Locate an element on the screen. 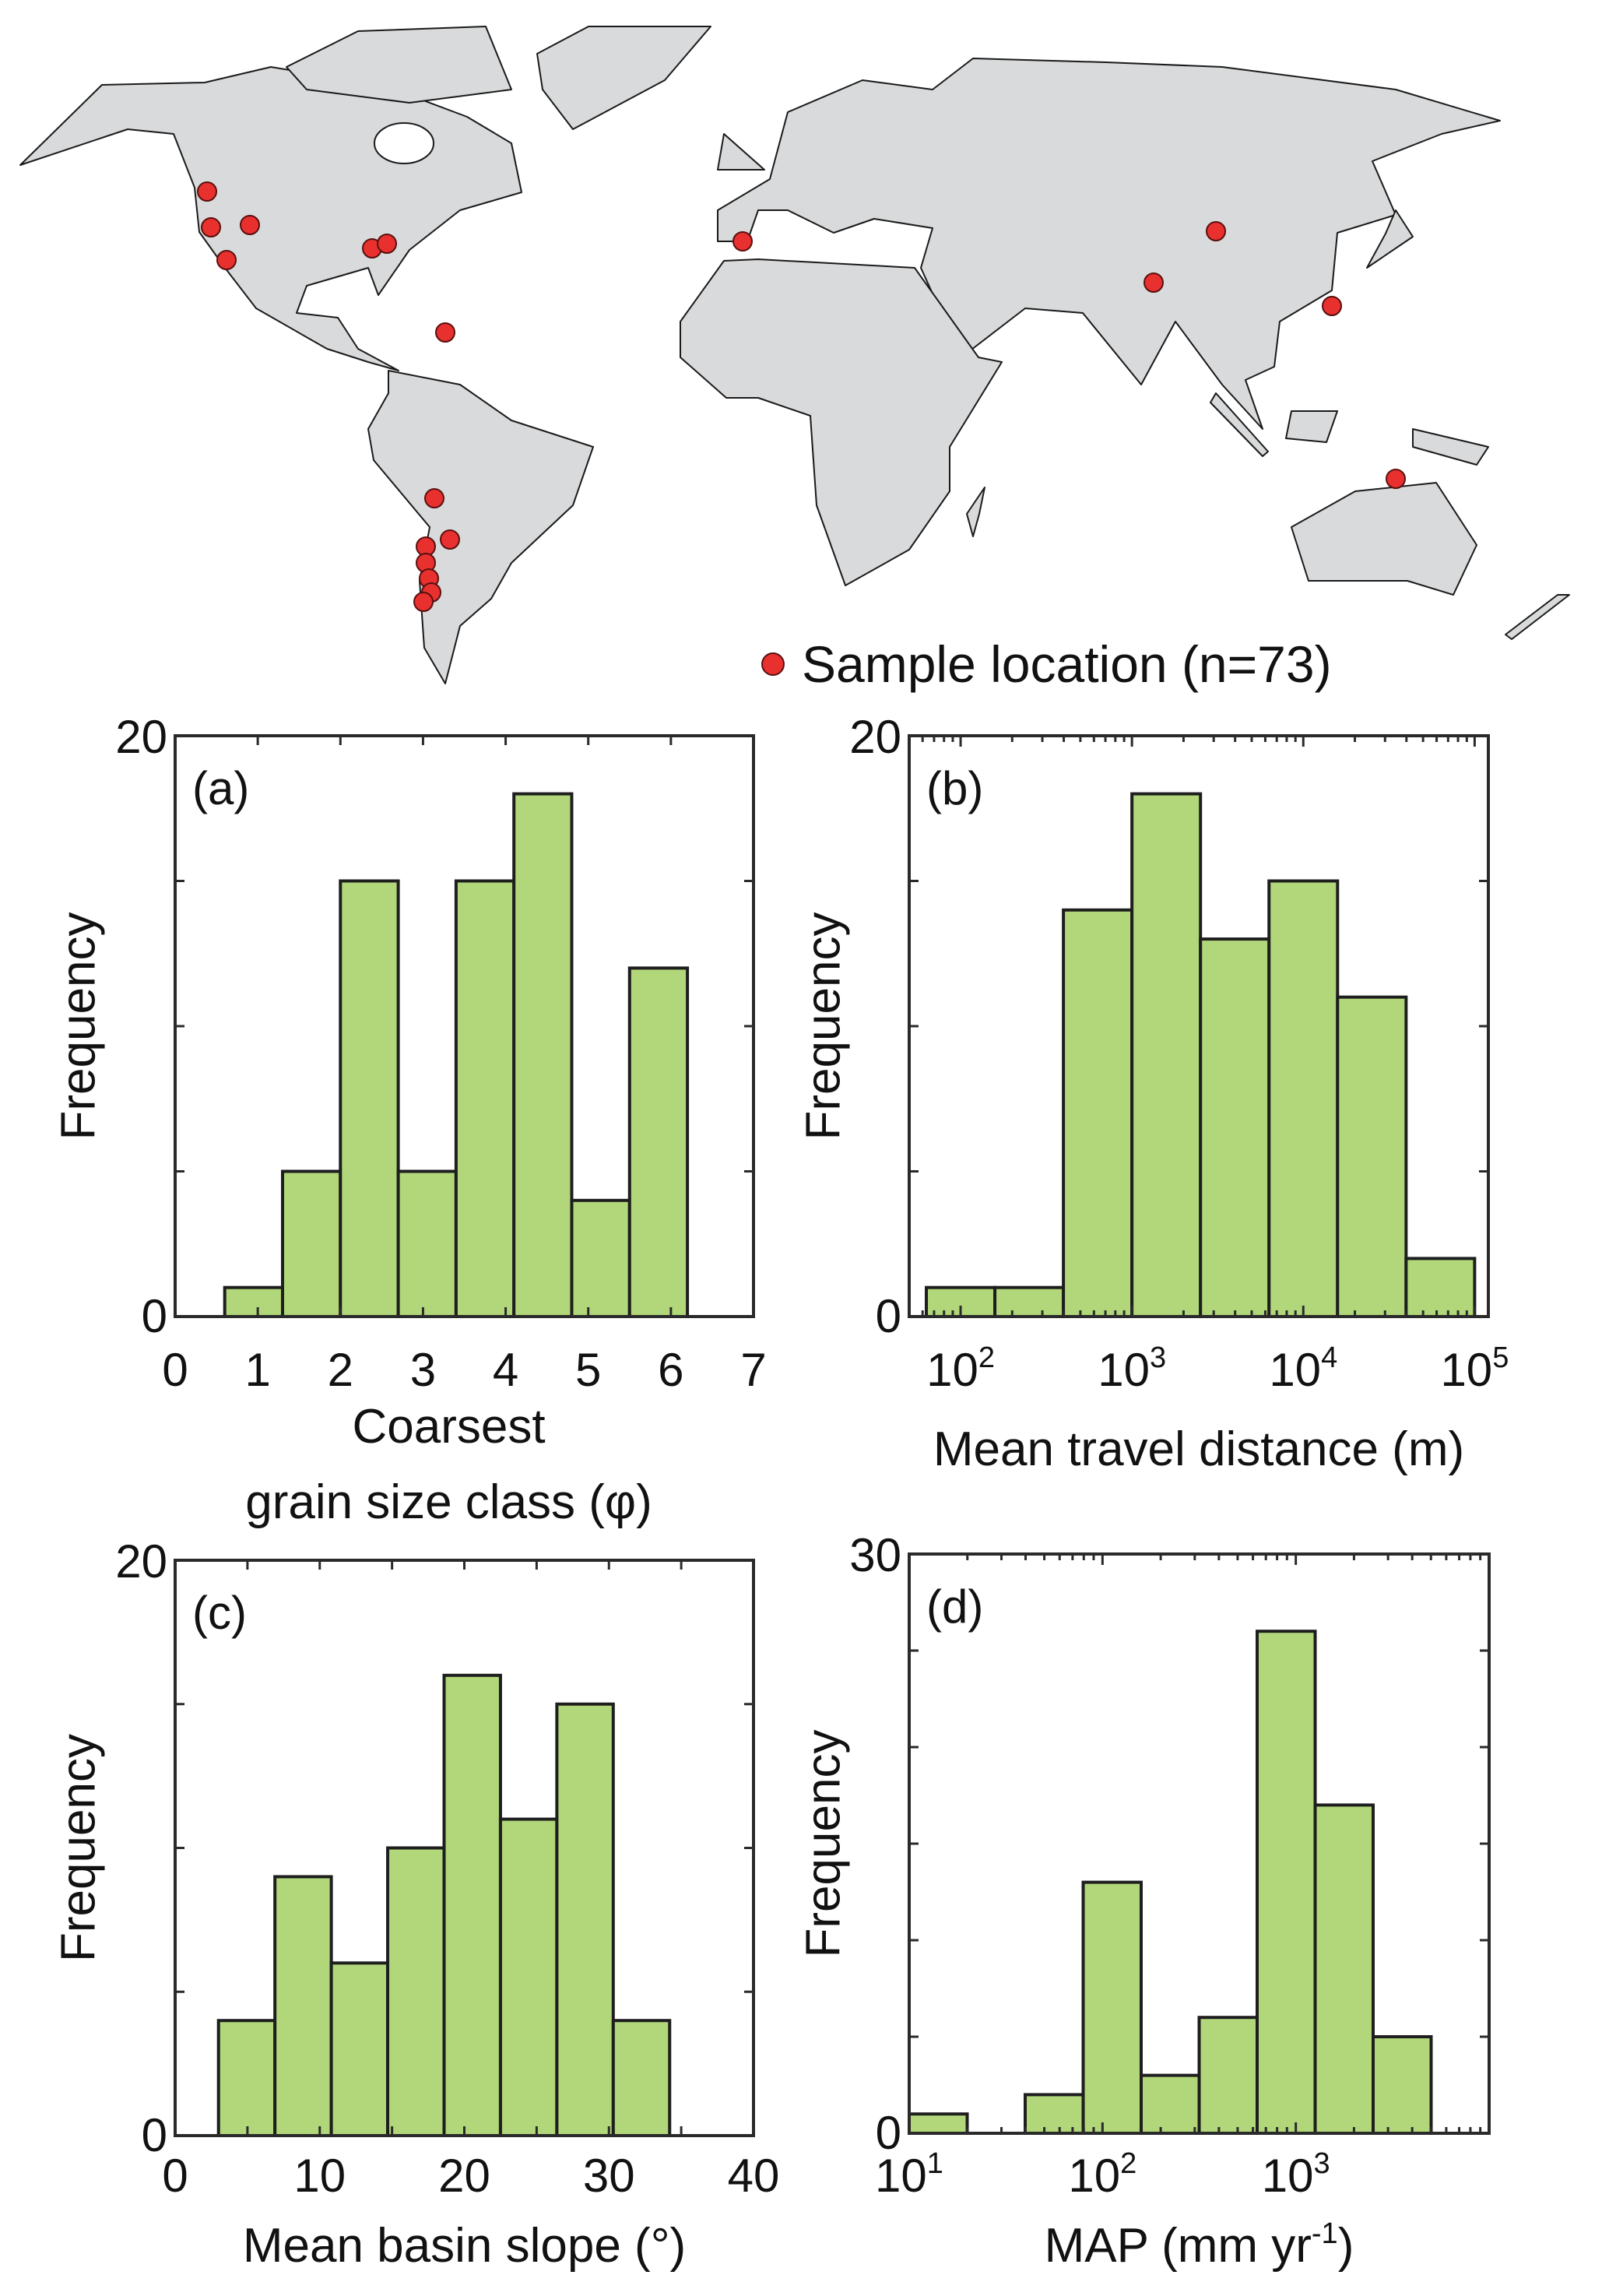  x-tick-label: 10³ is located at coordinates (1296, 2174).